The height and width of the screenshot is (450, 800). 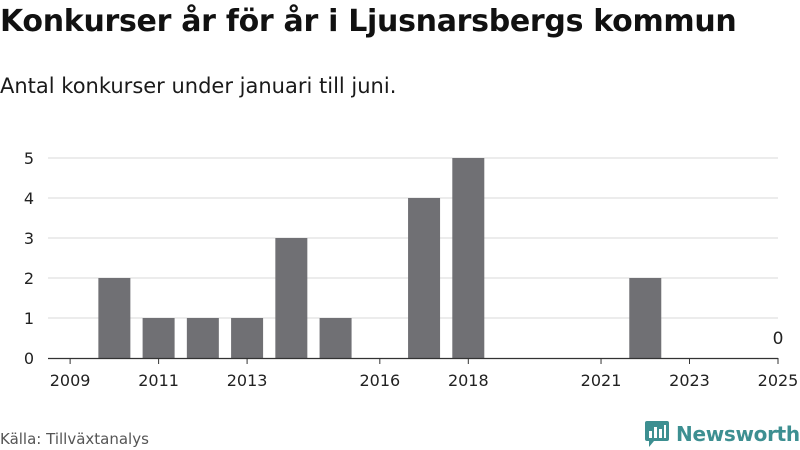 What do you see at coordinates (601, 380) in the screenshot?
I see `x-tick-label: 2021` at bounding box center [601, 380].